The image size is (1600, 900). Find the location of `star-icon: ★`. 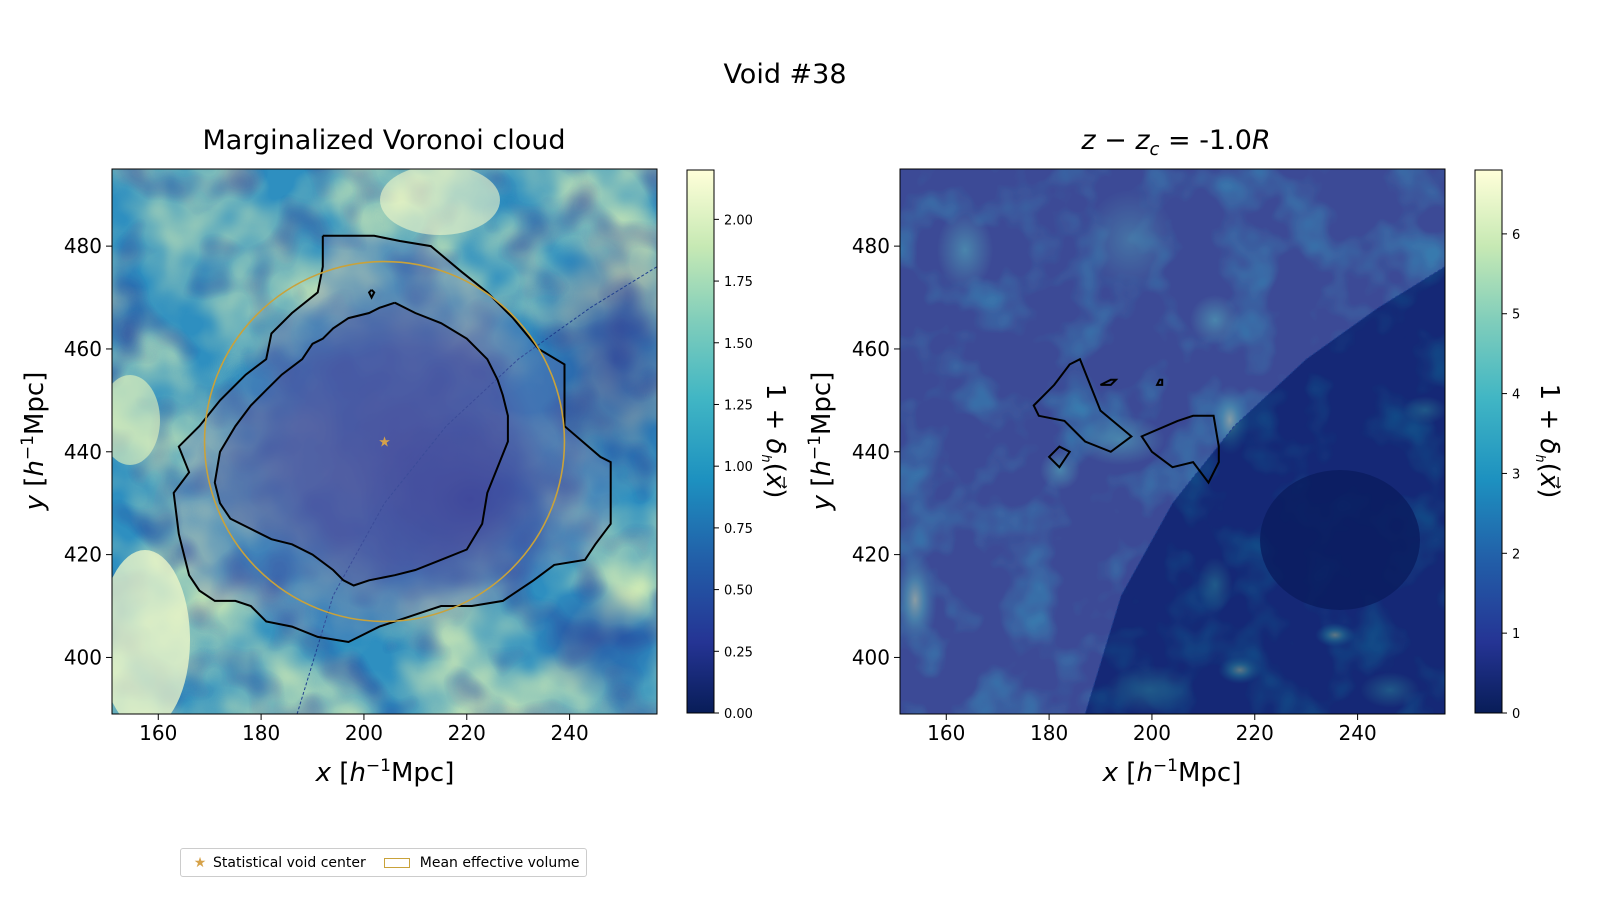

star-icon: ★ is located at coordinates (200, 862).